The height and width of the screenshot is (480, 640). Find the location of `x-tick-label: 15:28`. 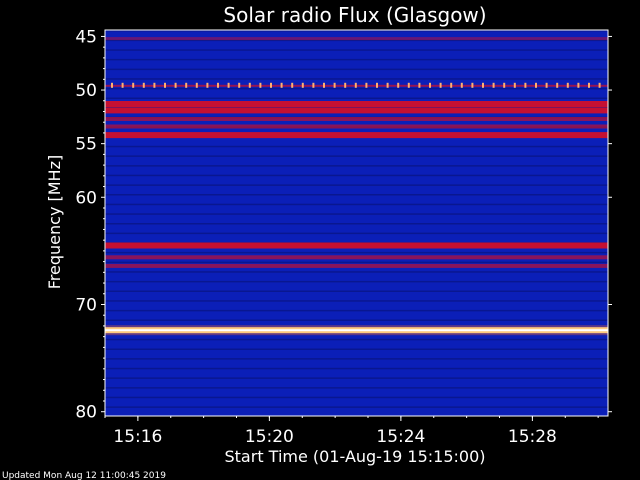

x-tick-label: 15:28 is located at coordinates (532, 437).